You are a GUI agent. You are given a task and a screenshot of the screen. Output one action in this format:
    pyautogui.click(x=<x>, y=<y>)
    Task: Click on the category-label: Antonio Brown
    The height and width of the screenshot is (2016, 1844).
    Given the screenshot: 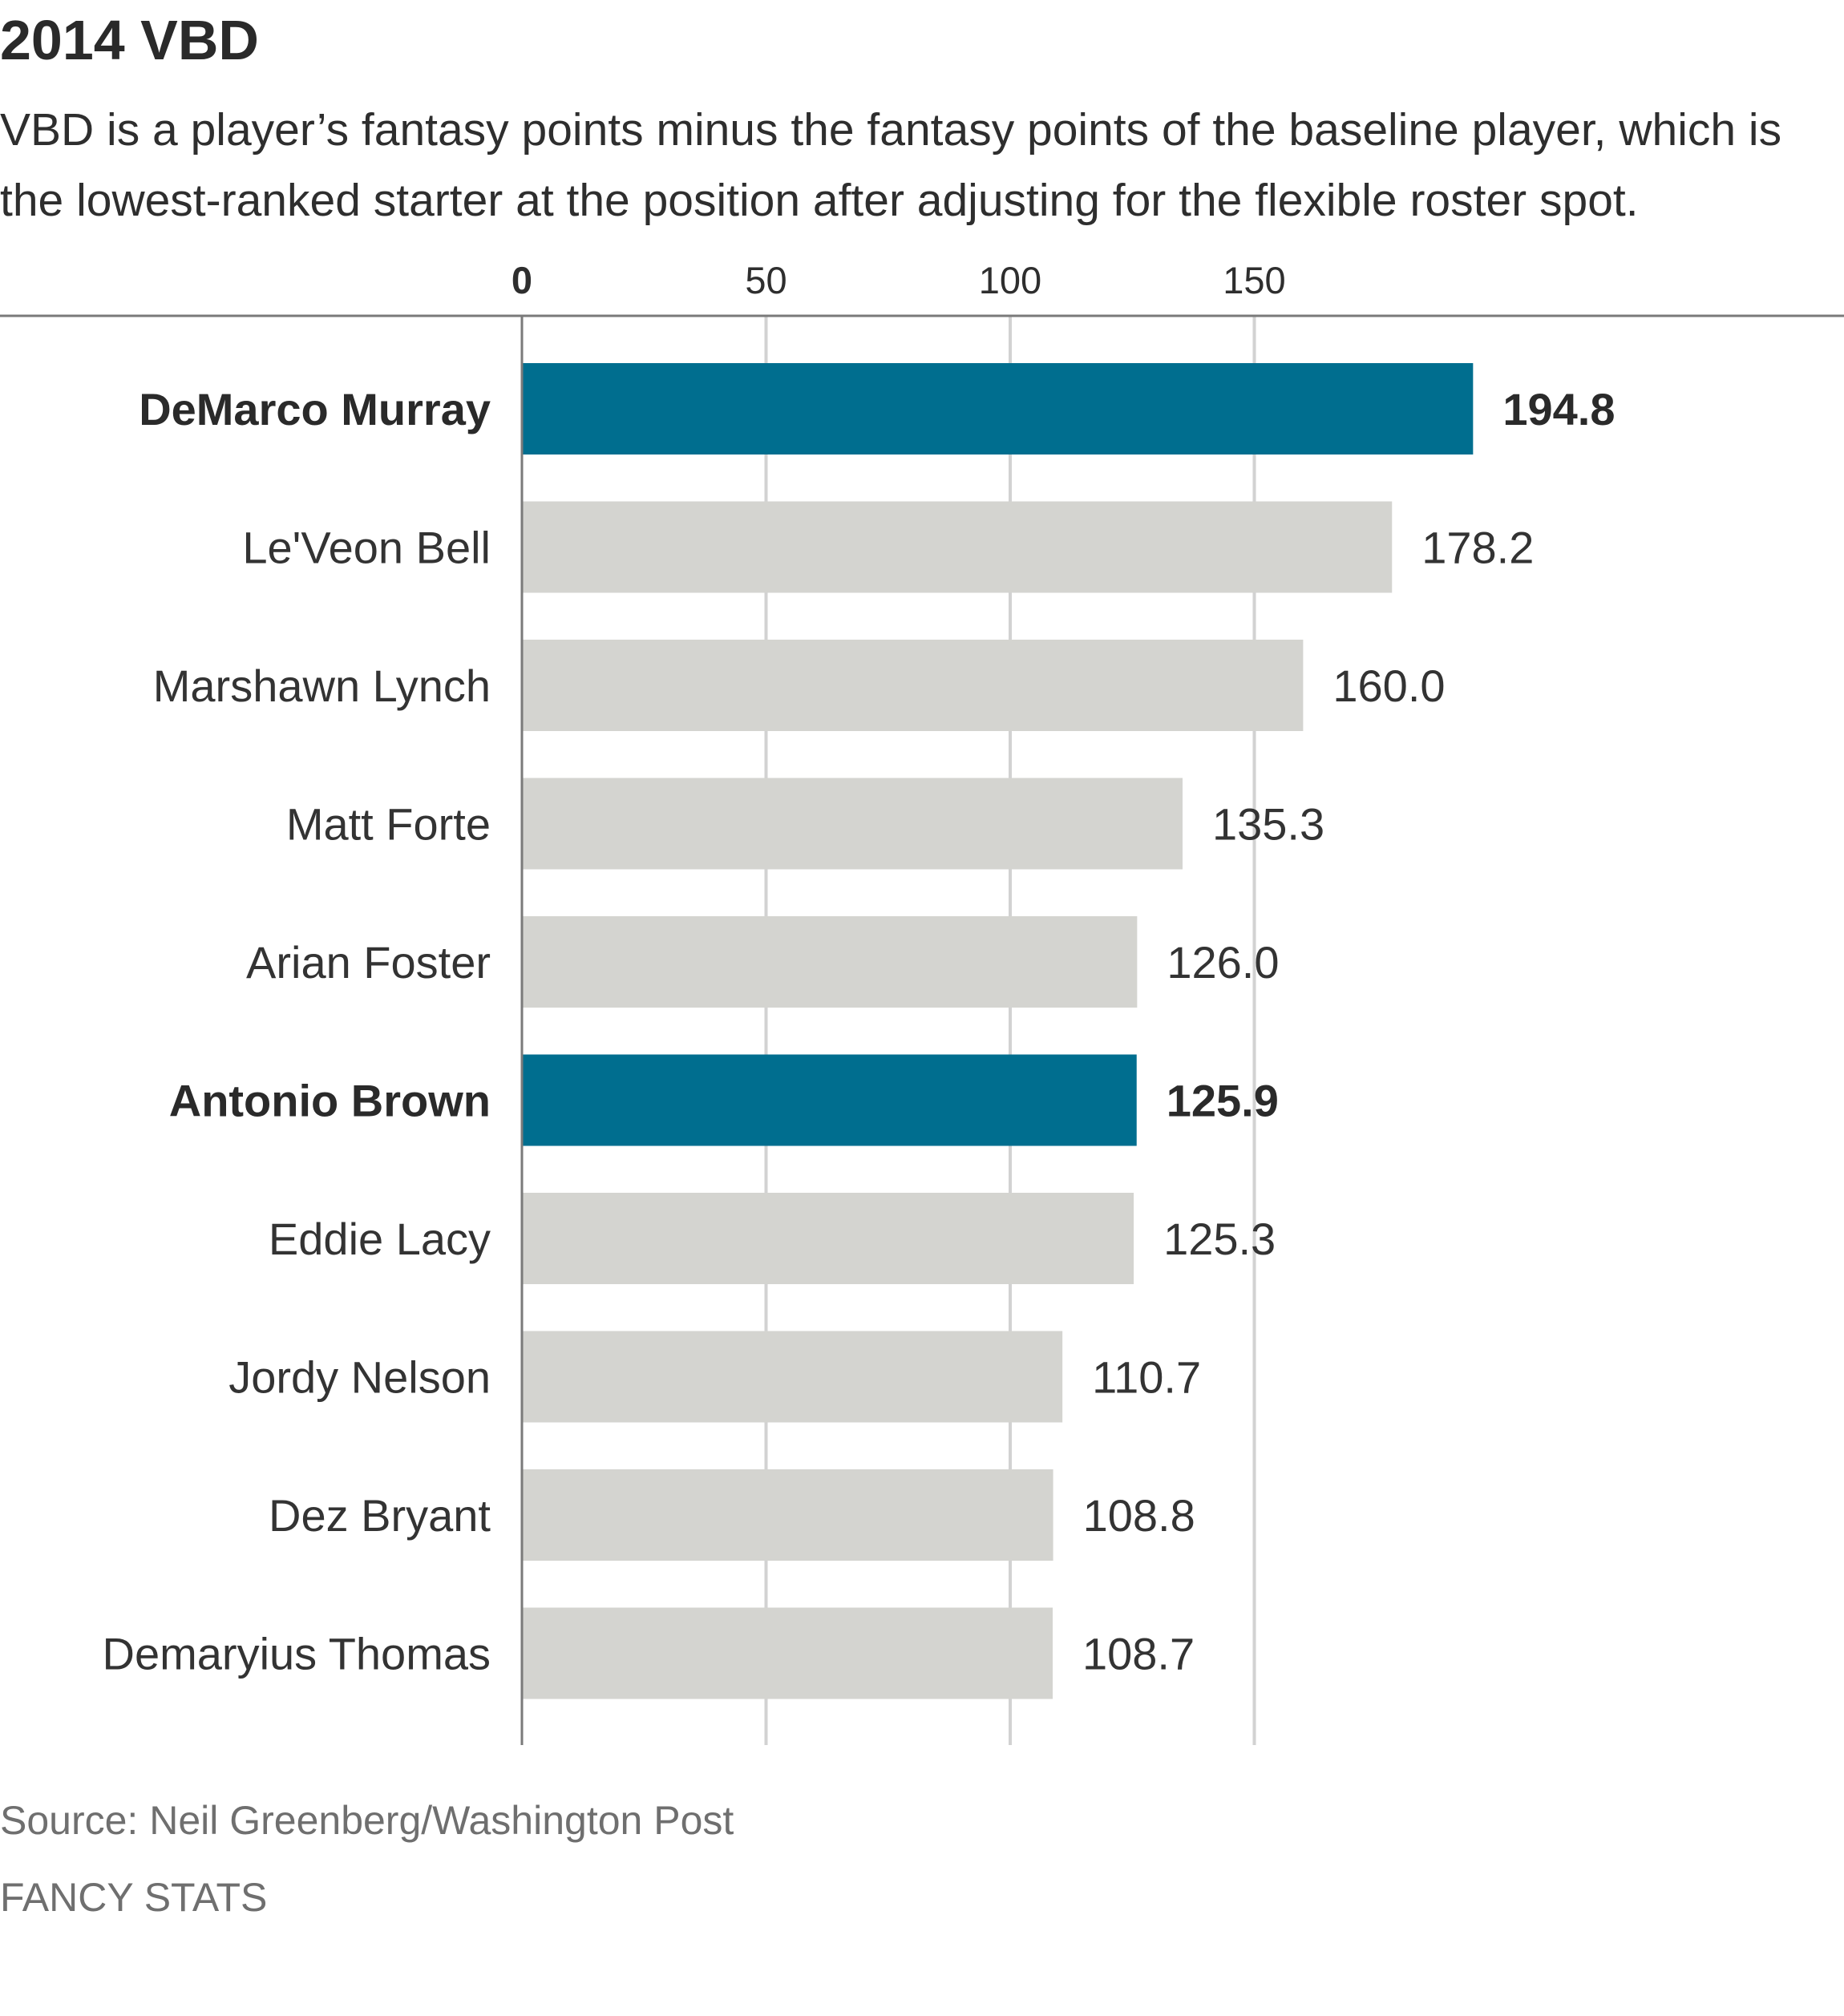 What is the action you would take?
    pyautogui.click(x=330, y=1101)
    